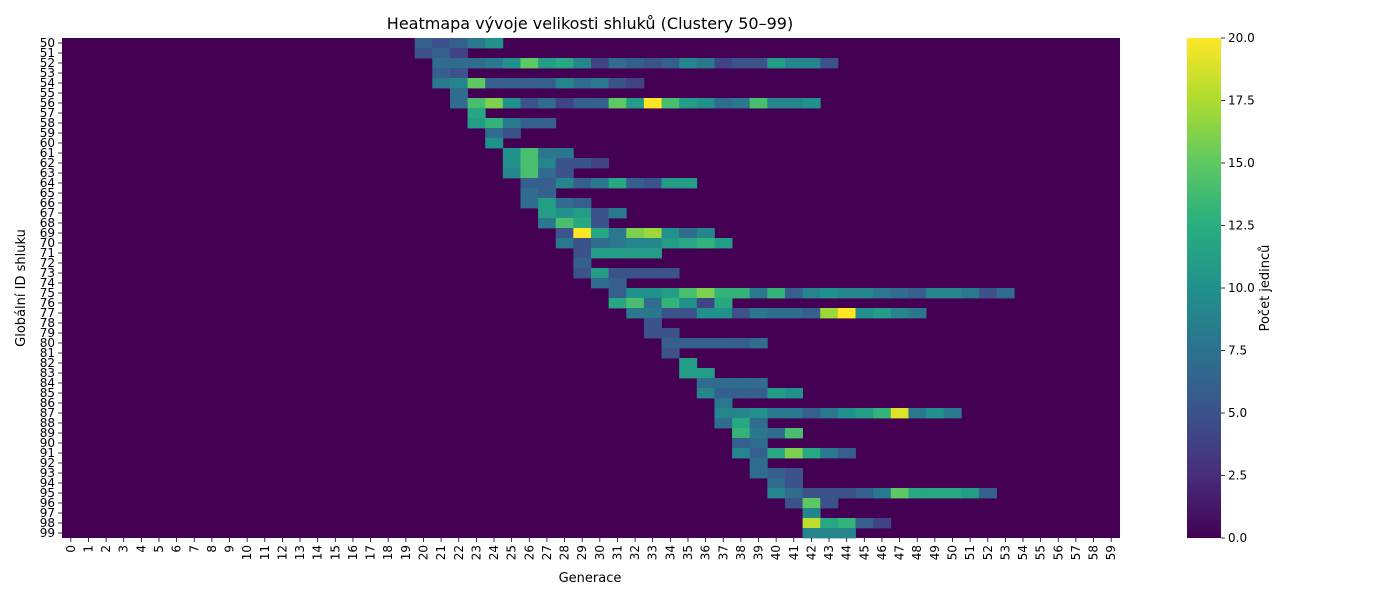 This screenshot has width=1400, height=600. What do you see at coordinates (1237, 538) in the screenshot?
I see `colorbar-tick-label: 0.0` at bounding box center [1237, 538].